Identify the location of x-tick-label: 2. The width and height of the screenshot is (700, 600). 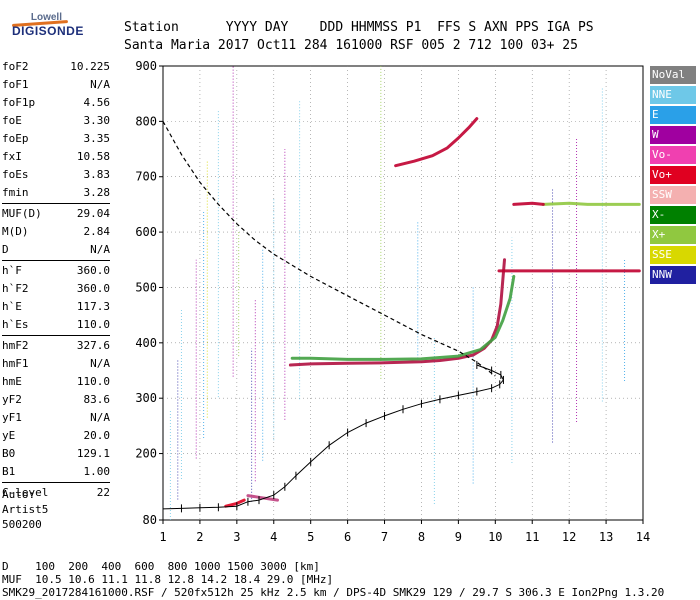
(199, 537).